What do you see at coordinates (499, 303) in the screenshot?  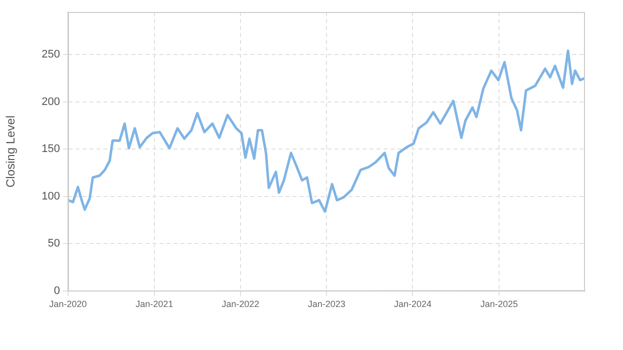 I see `x-tick-label: Jan-2025` at bounding box center [499, 303].